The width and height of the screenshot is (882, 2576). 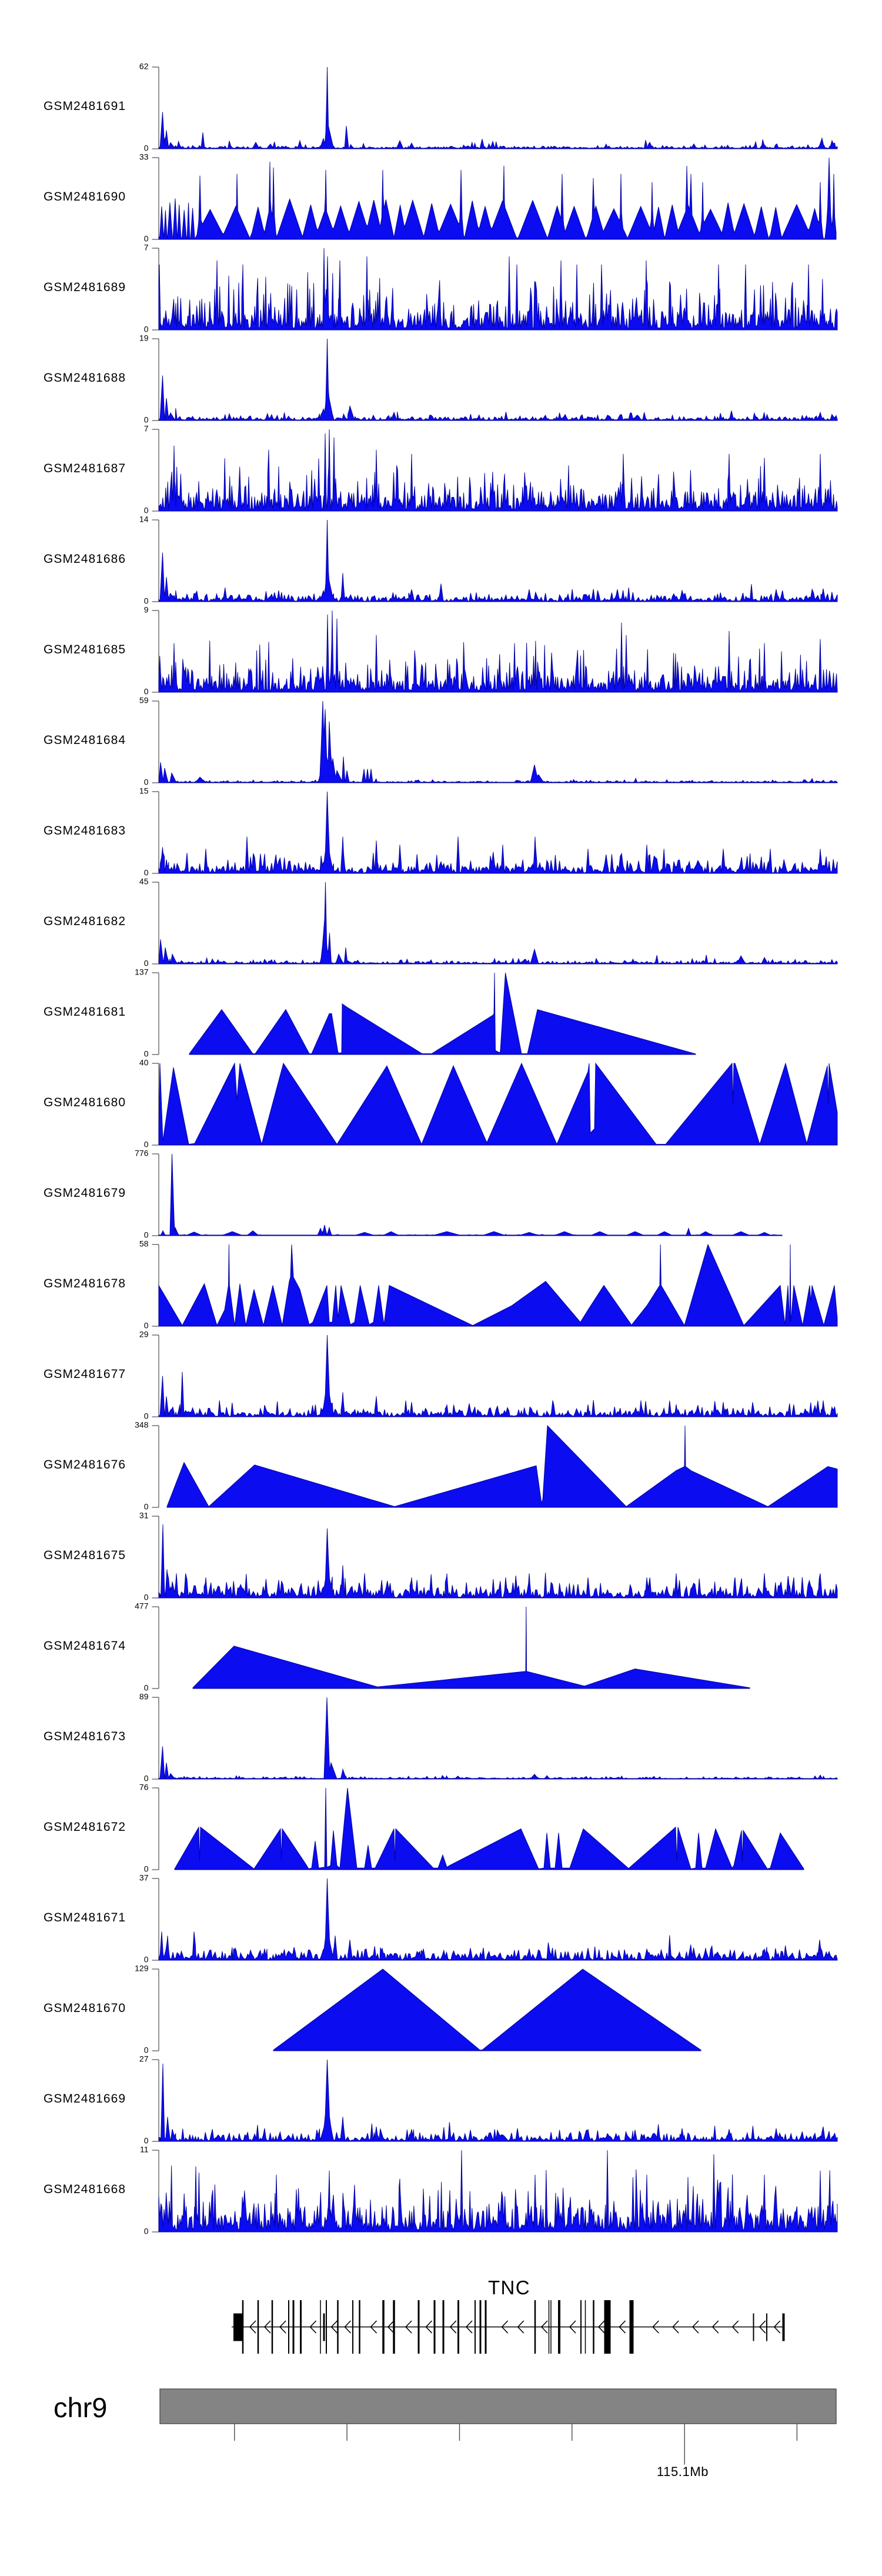 What do you see at coordinates (85, 1736) in the screenshot?
I see `svg-text: GSM2481673` at bounding box center [85, 1736].